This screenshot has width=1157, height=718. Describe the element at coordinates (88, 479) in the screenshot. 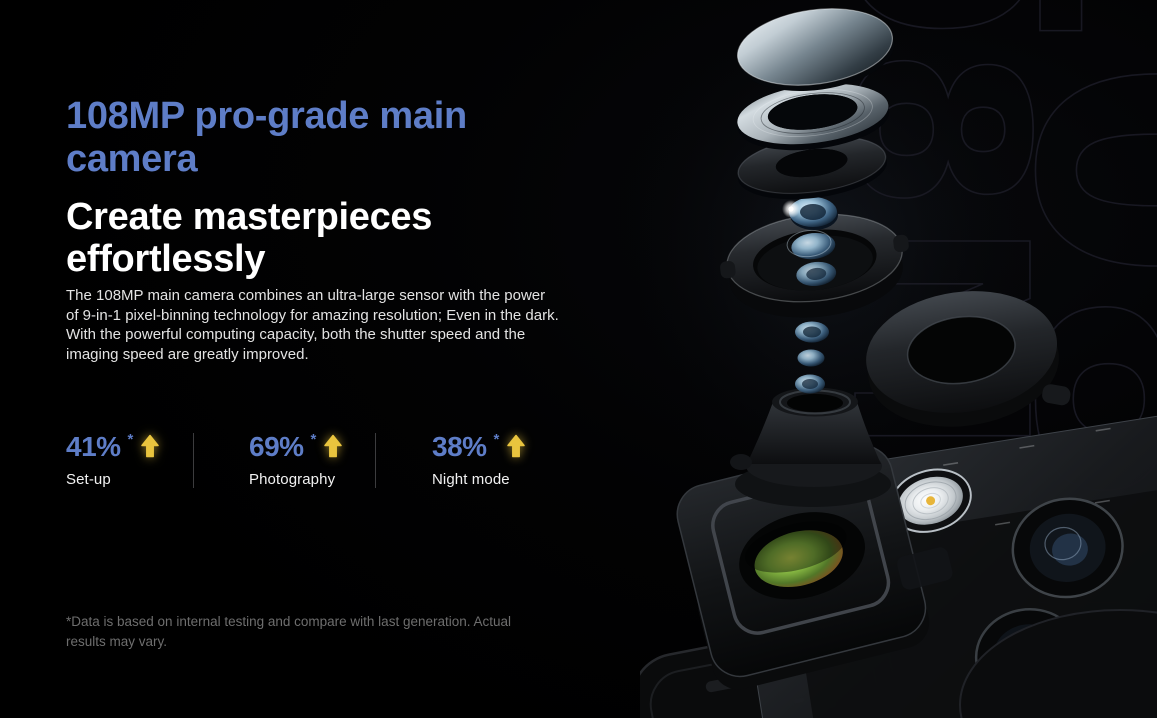

I see `stat-label: Set-up` at that location.